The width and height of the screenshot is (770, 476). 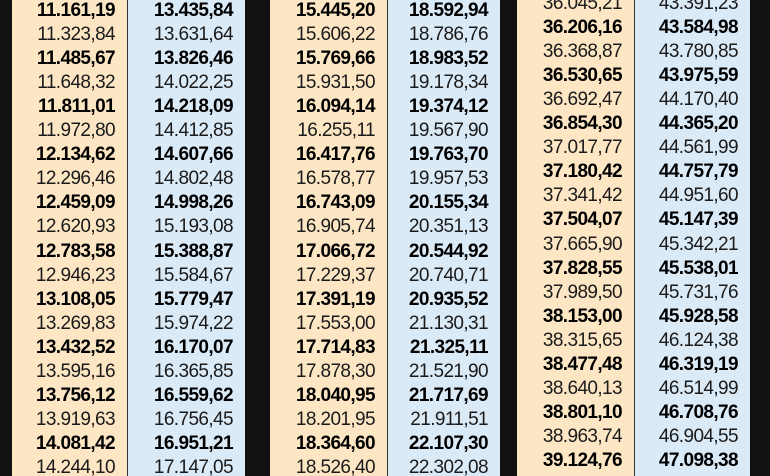 I want to click on table-cell: 18.201,95, so click(x=335, y=419).